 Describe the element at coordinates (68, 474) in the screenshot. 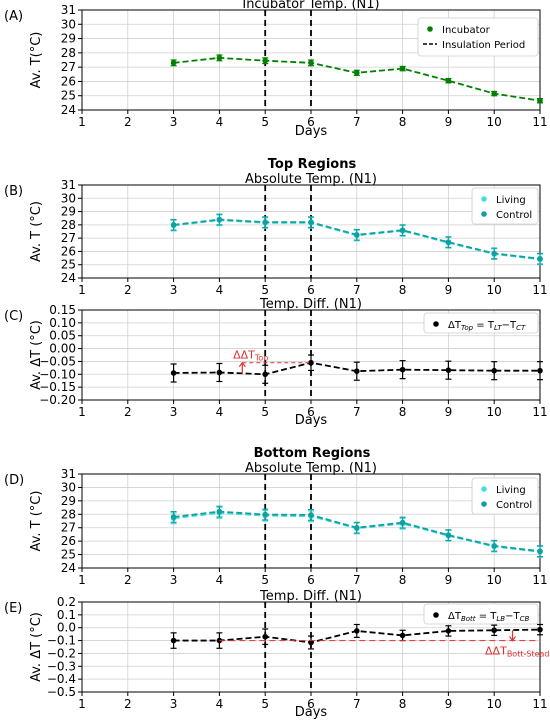

I see `y-tick-label: 31` at that location.